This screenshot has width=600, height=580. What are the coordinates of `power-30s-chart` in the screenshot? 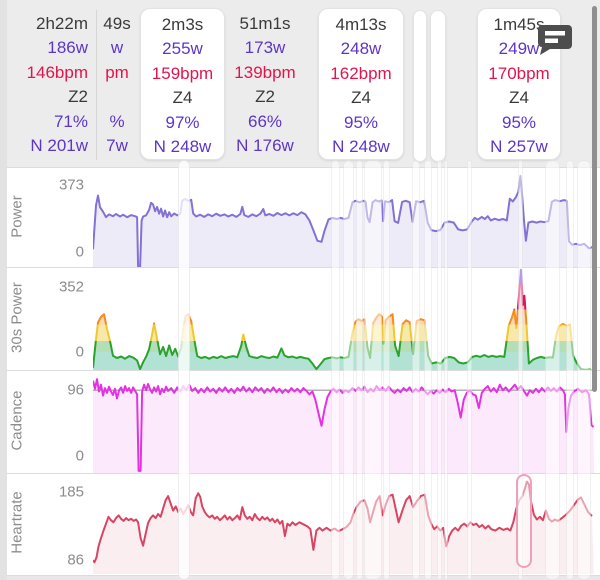 It's located at (343, 319).